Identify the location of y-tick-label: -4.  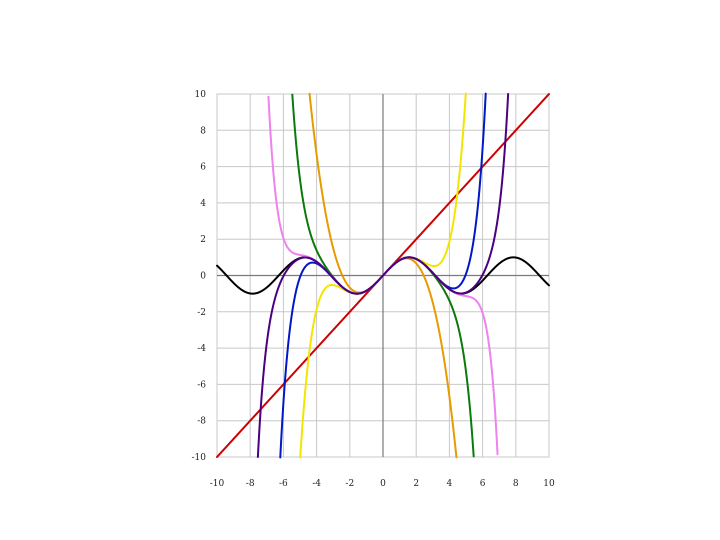
(201, 349).